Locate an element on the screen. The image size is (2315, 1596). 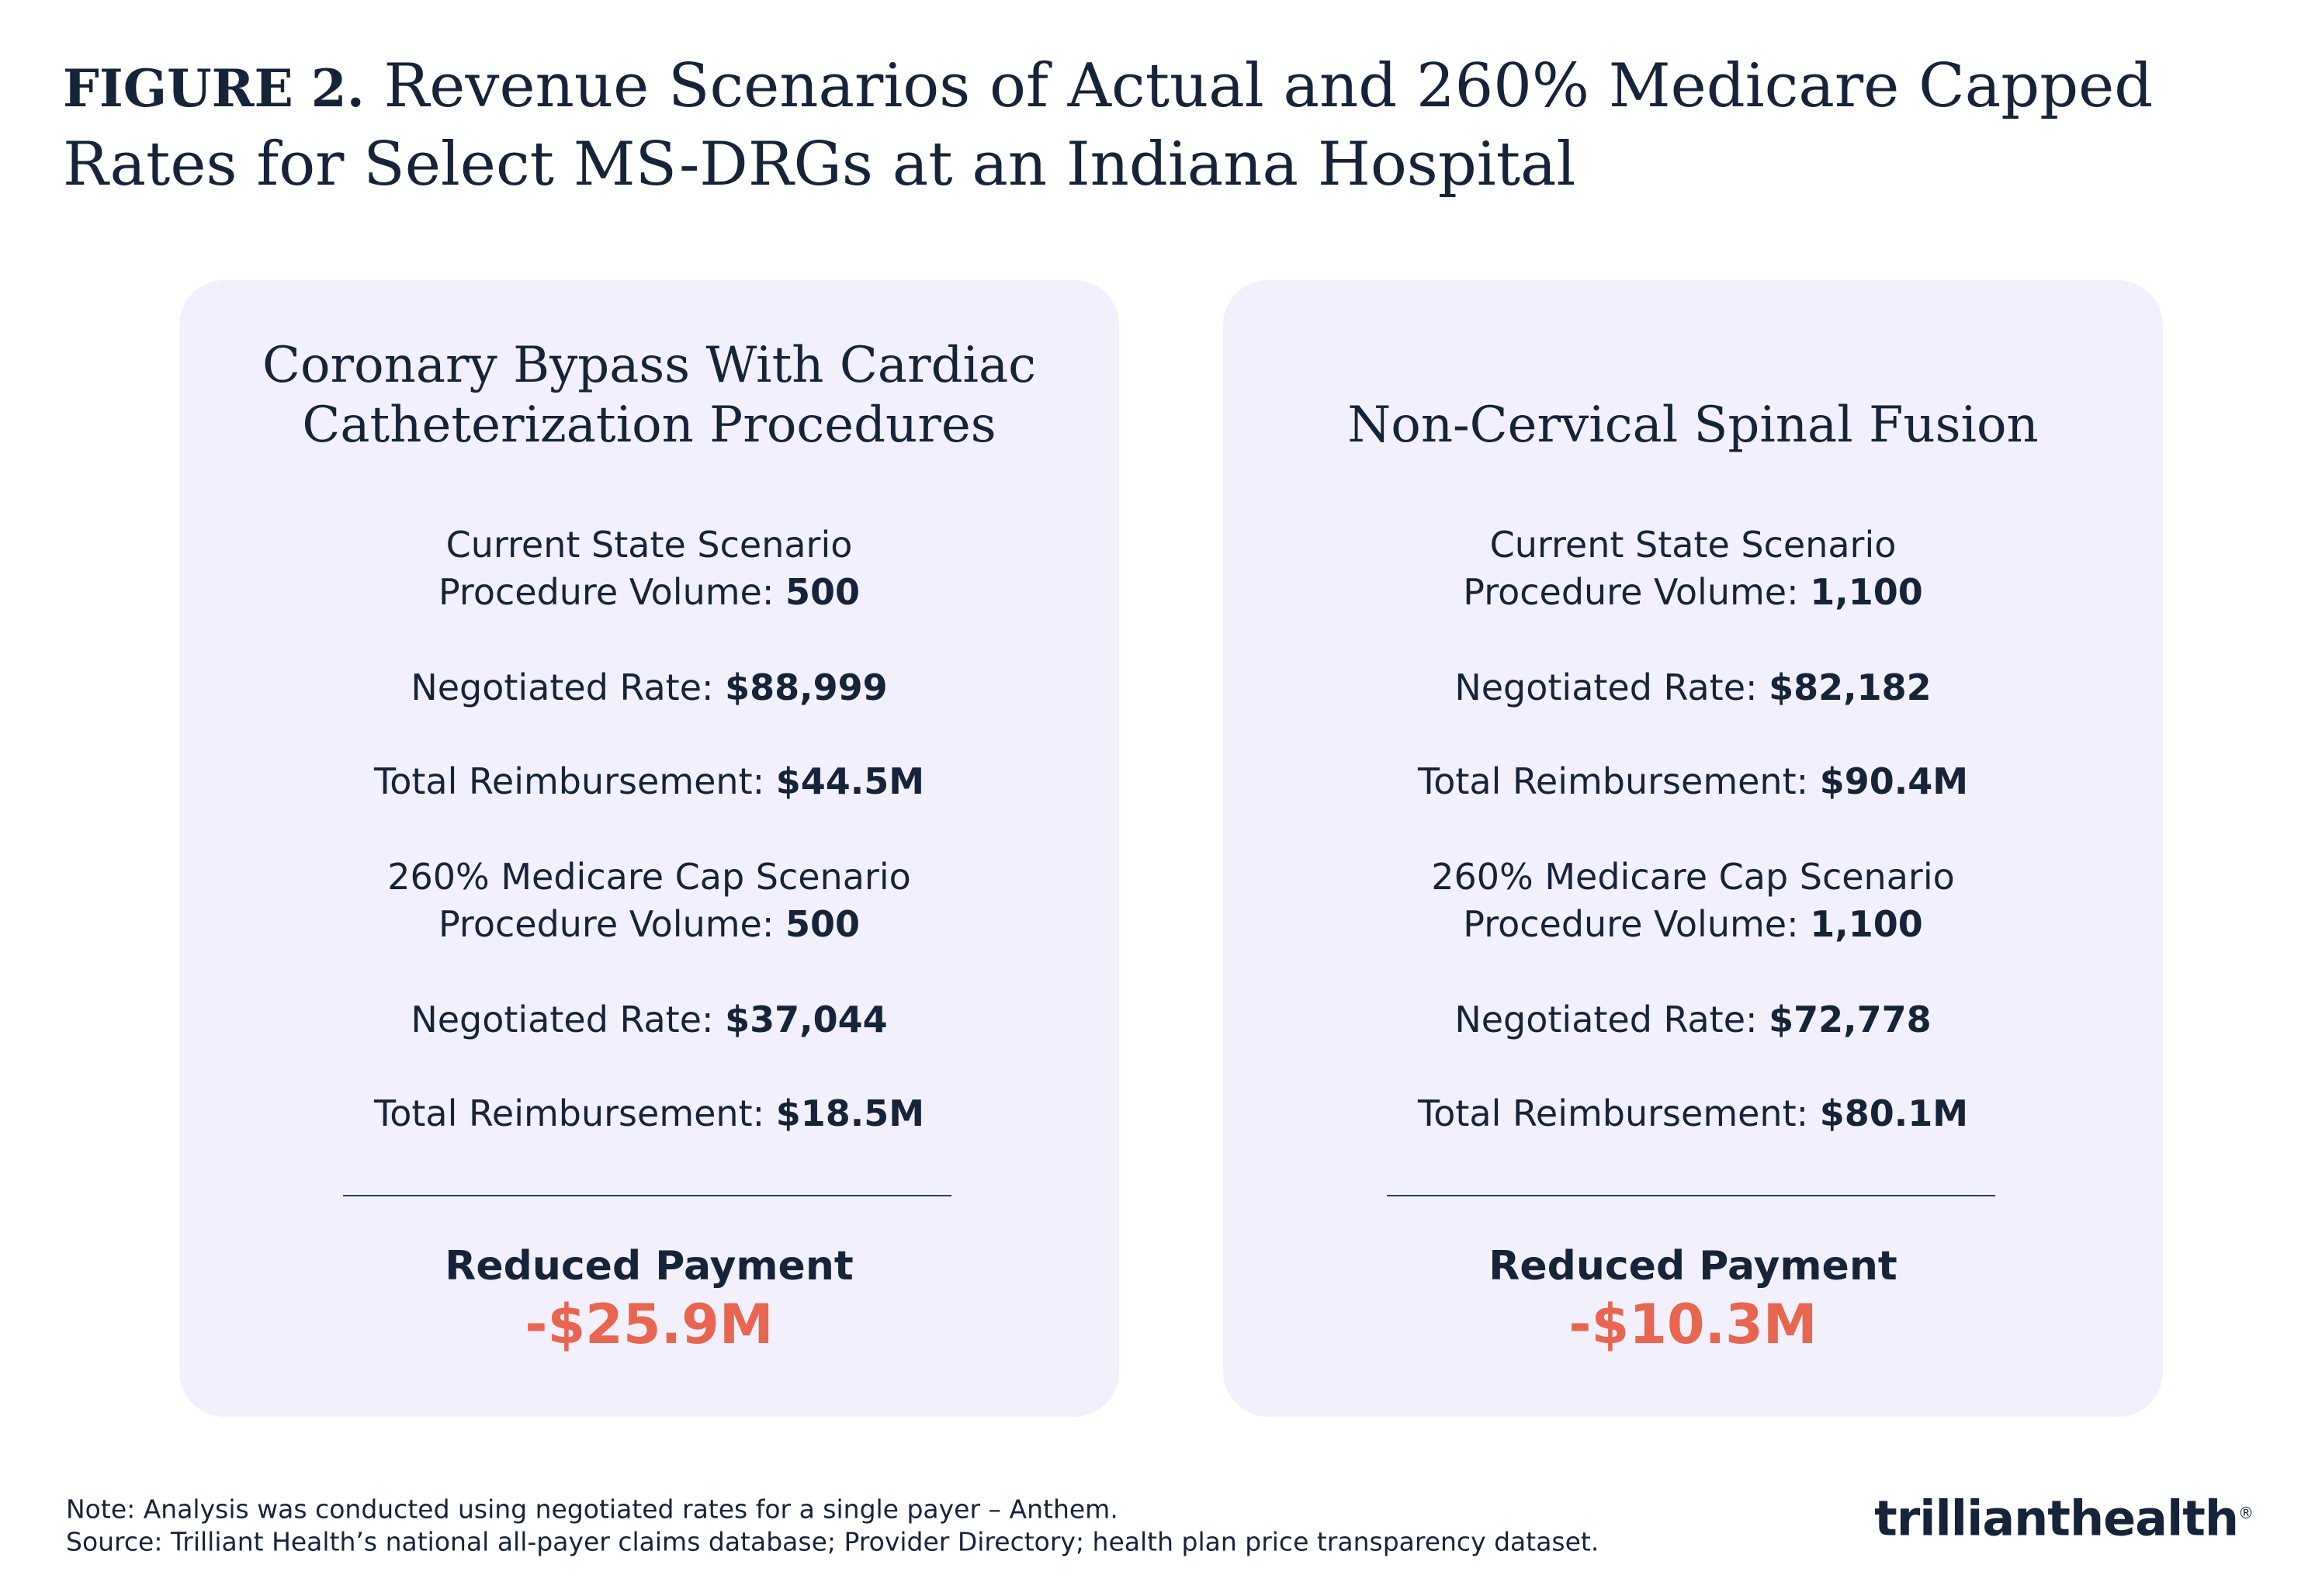
card-title: Non-Cervical Spinal Fusion is located at coordinates (1693, 425).